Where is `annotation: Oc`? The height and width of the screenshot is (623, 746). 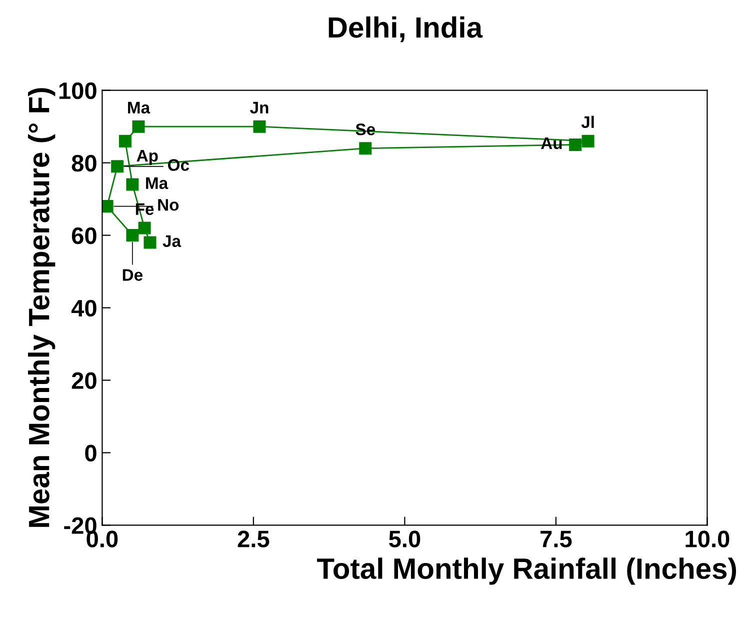
annotation: Oc is located at coordinates (179, 165).